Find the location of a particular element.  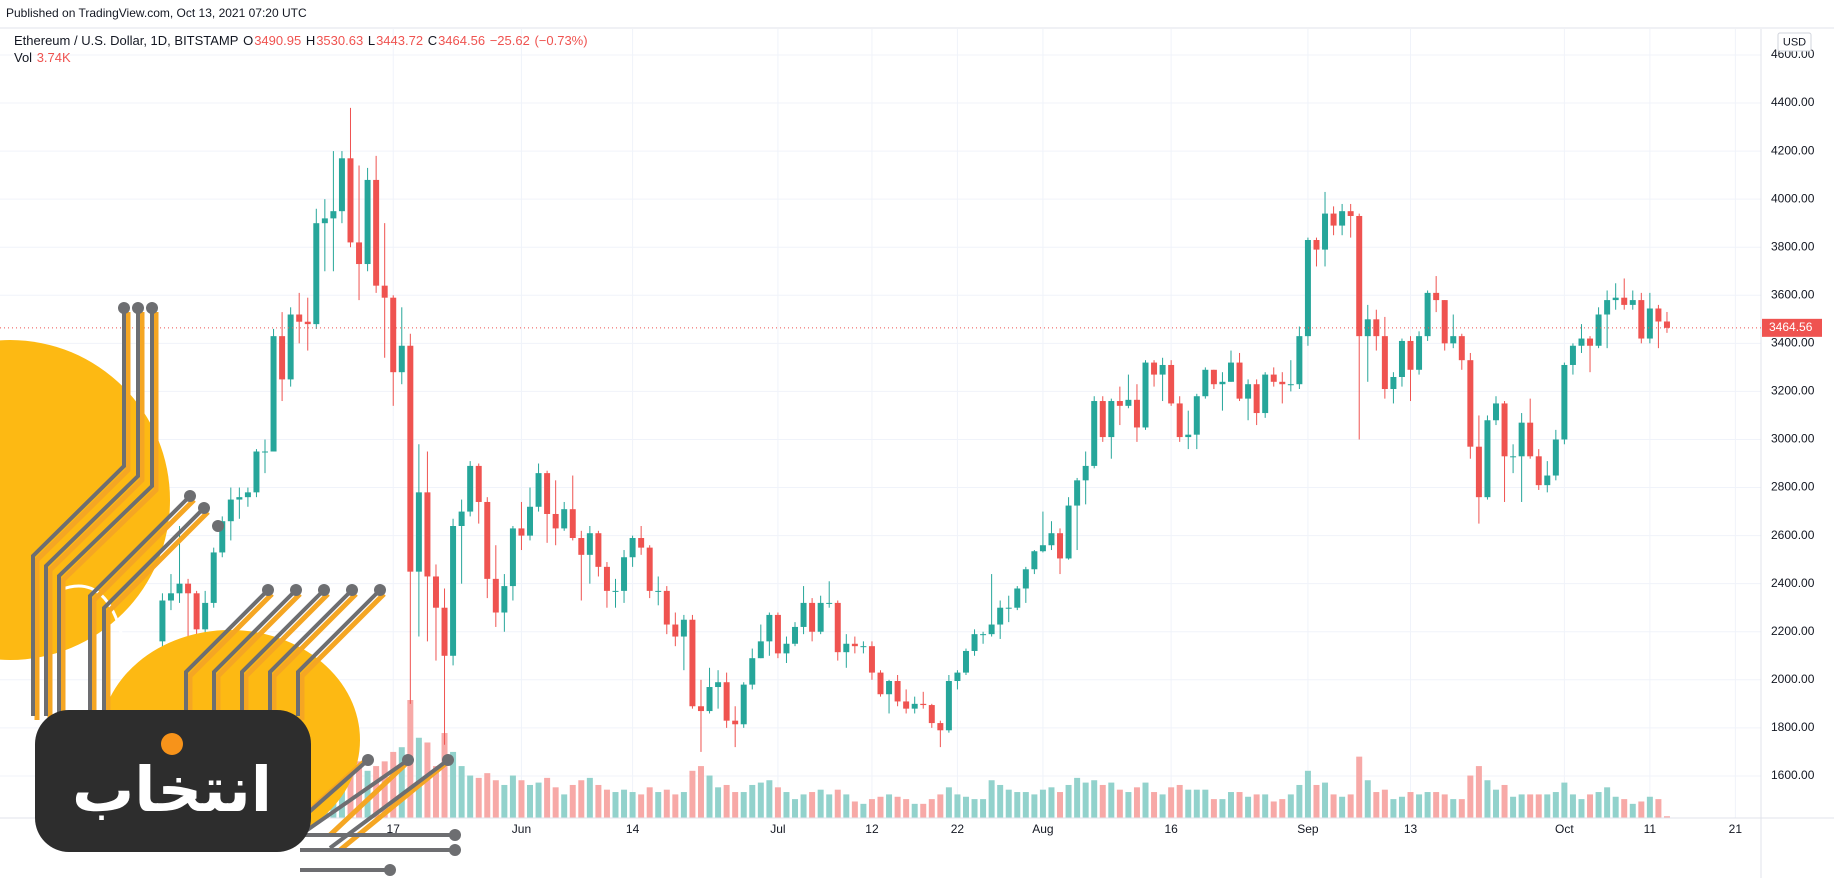

y-tick-label: 4200.00 is located at coordinates (1793, 150).